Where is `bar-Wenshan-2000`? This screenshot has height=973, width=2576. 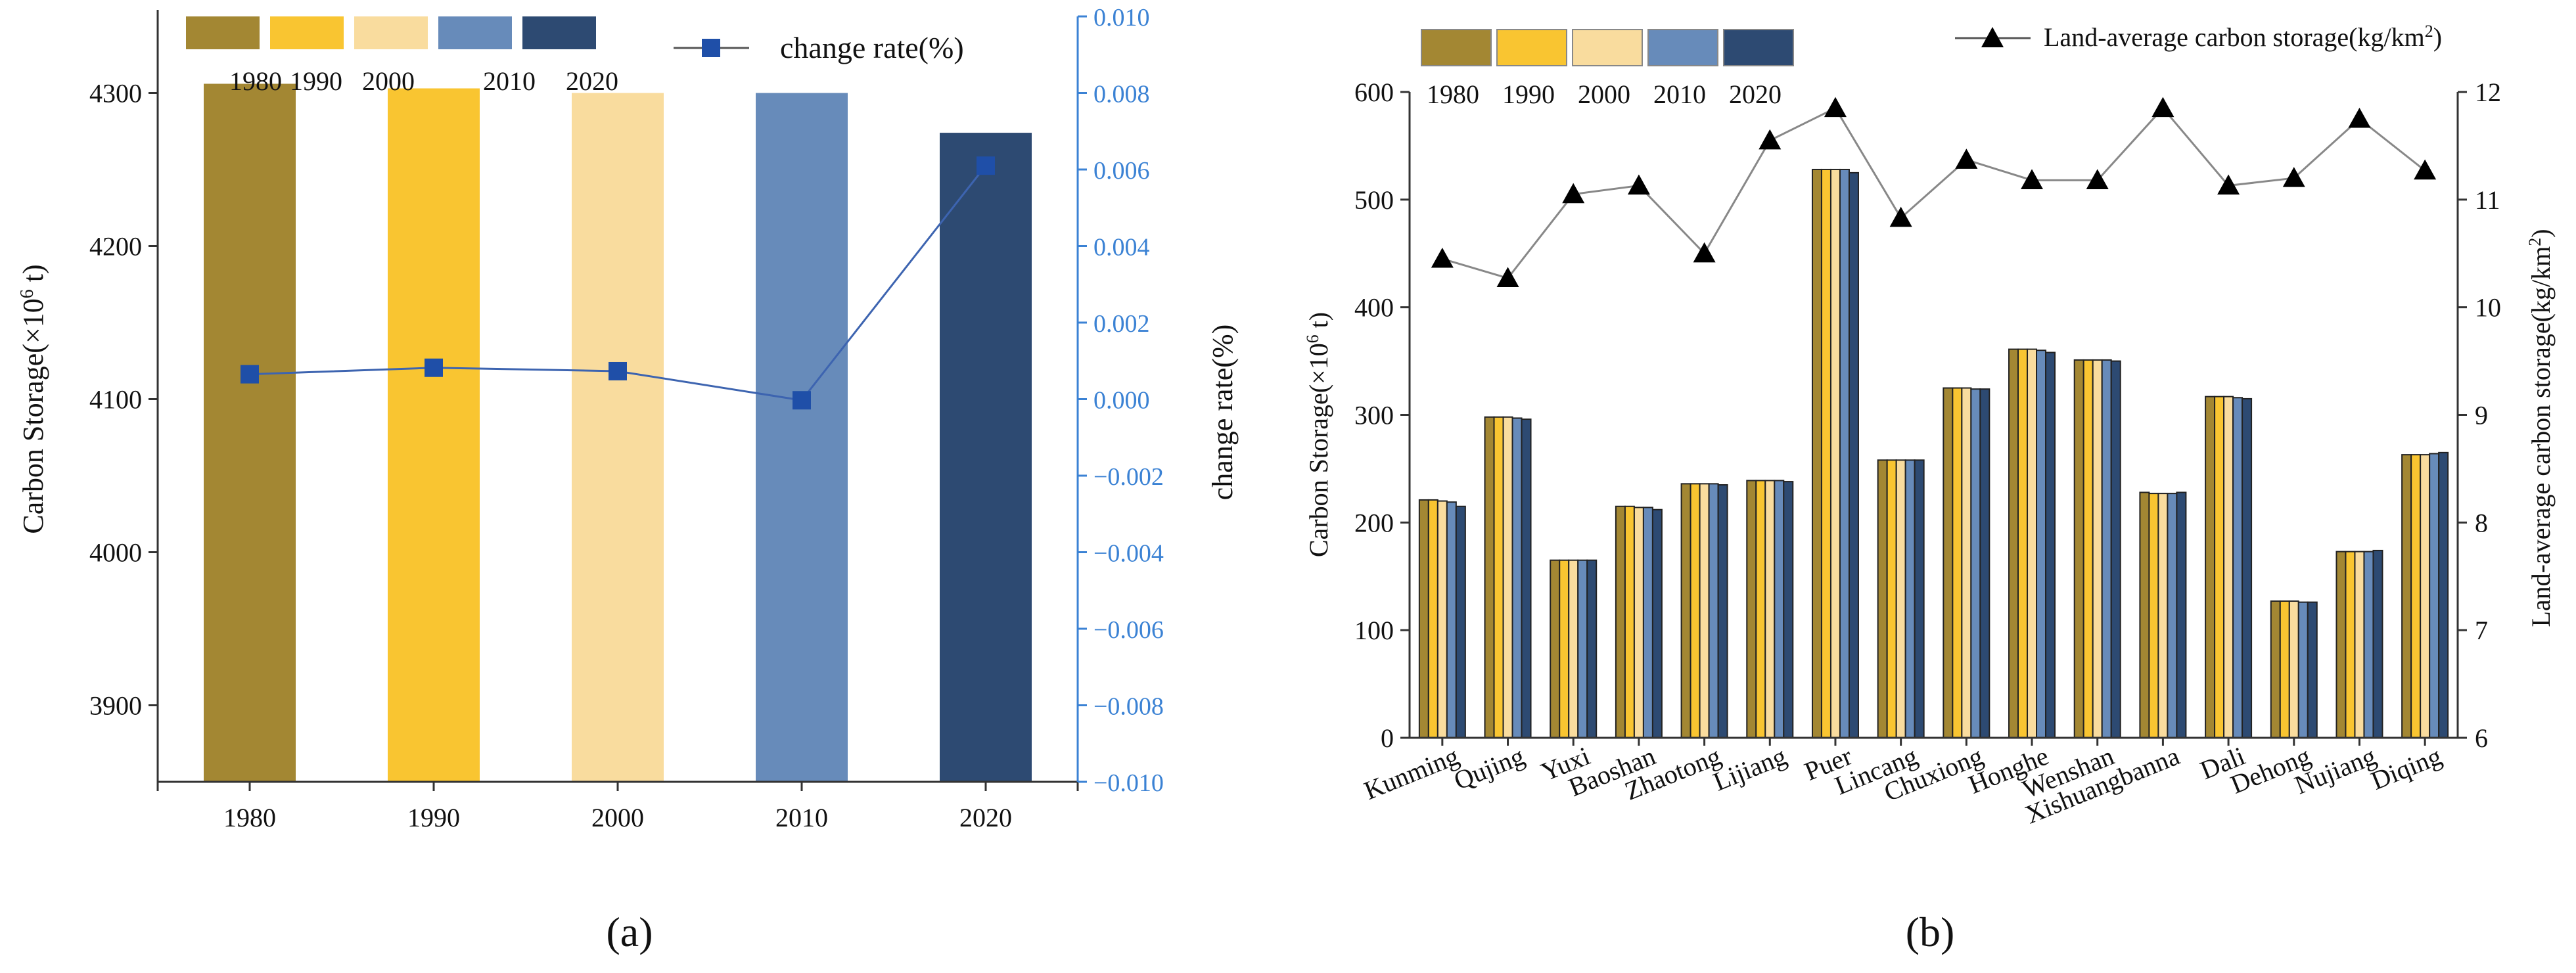
bar-Wenshan-2000 is located at coordinates (2097, 548).